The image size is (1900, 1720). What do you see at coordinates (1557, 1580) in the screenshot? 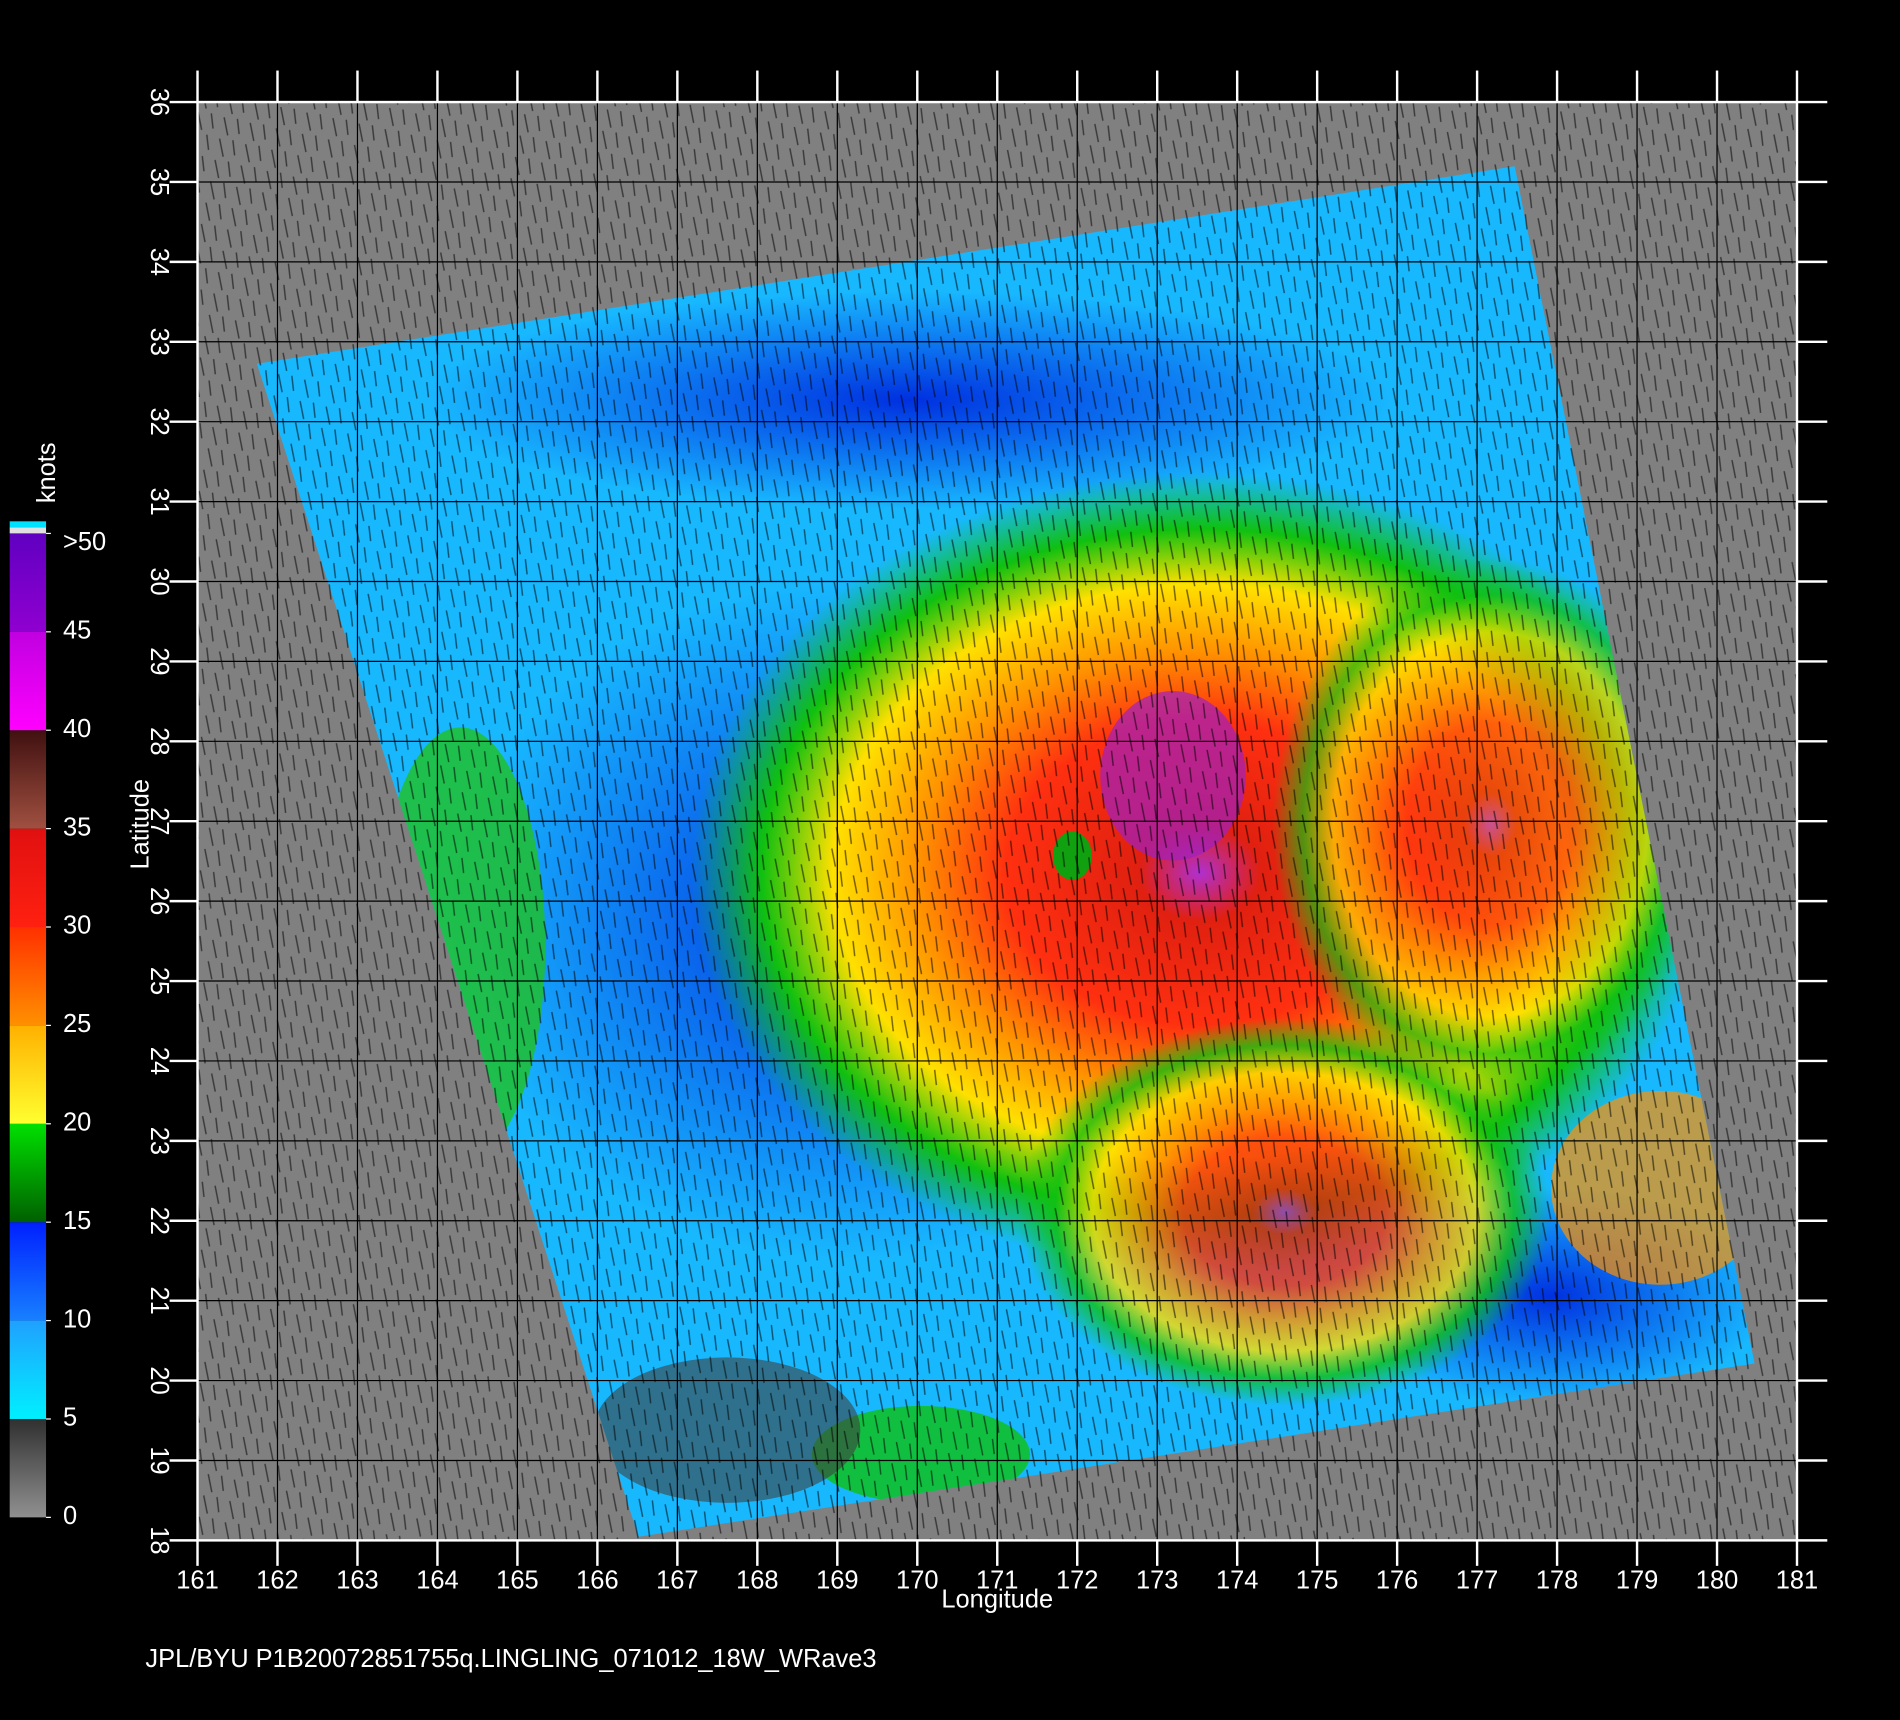
I see `x-tick-label: 178` at bounding box center [1557, 1580].